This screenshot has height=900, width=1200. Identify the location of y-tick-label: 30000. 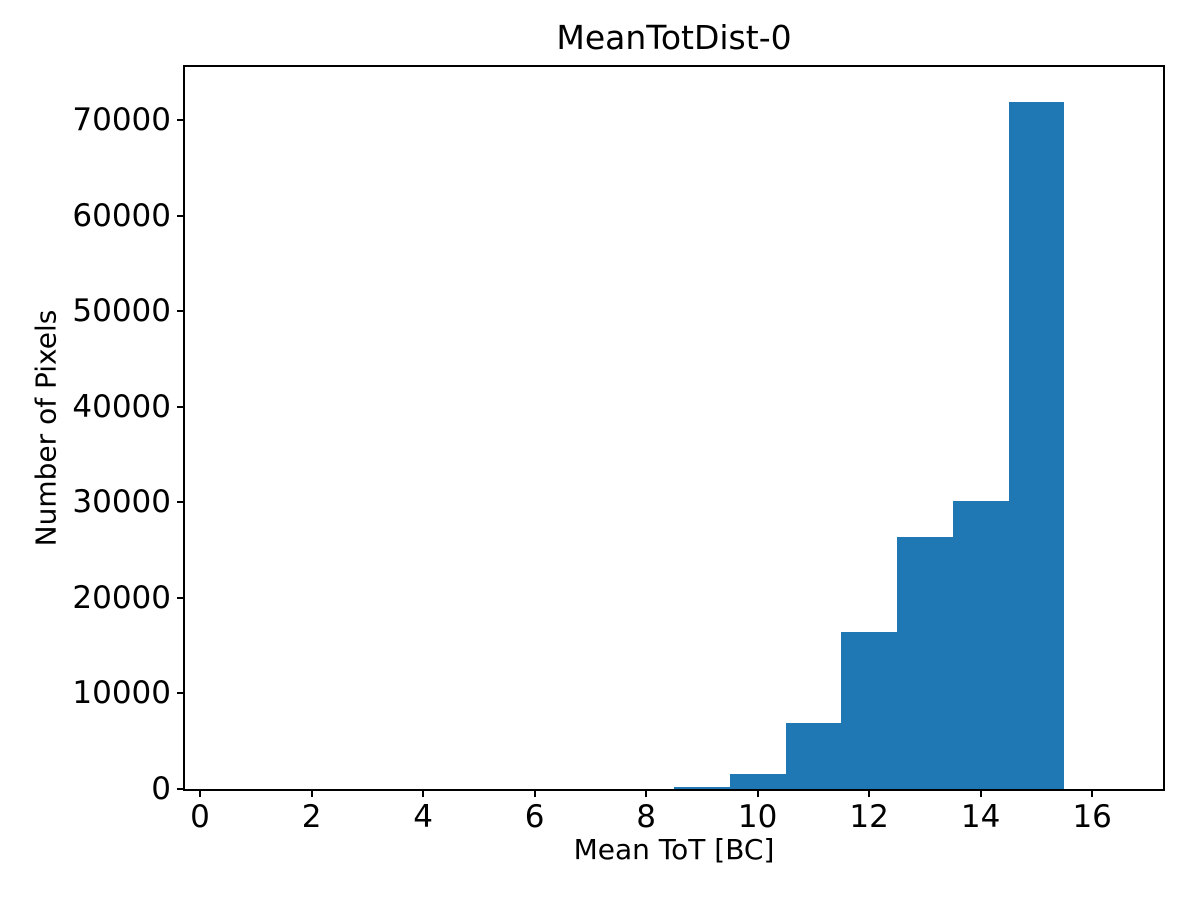
(121, 502).